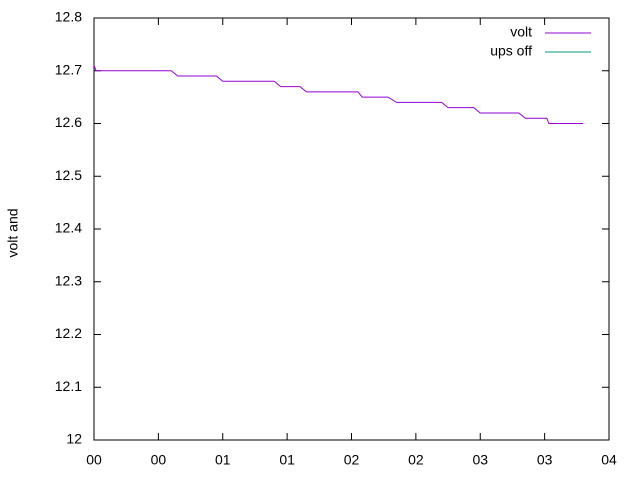 The image size is (640, 480). What do you see at coordinates (68, 228) in the screenshot?
I see `y-tick-label: 12.4` at bounding box center [68, 228].